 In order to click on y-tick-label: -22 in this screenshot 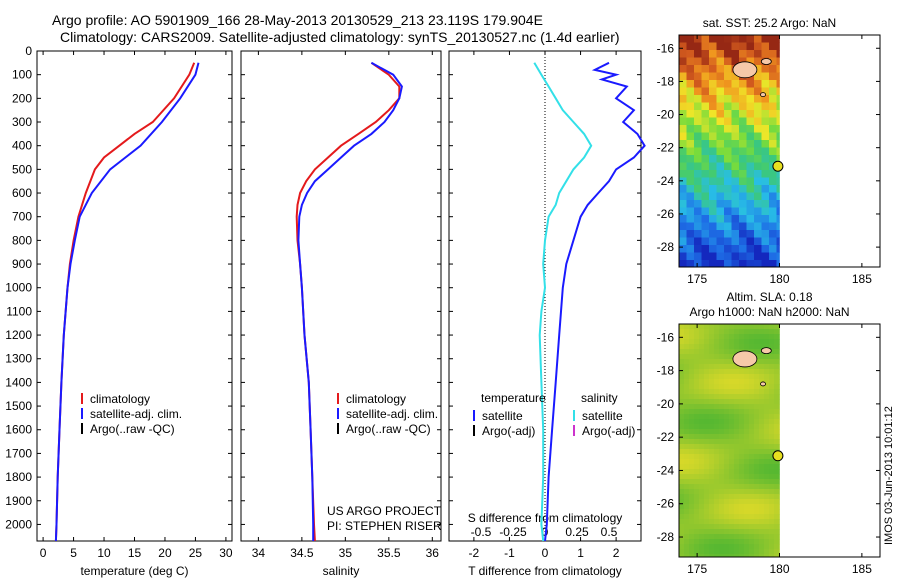, I will do `click(666, 148)`.